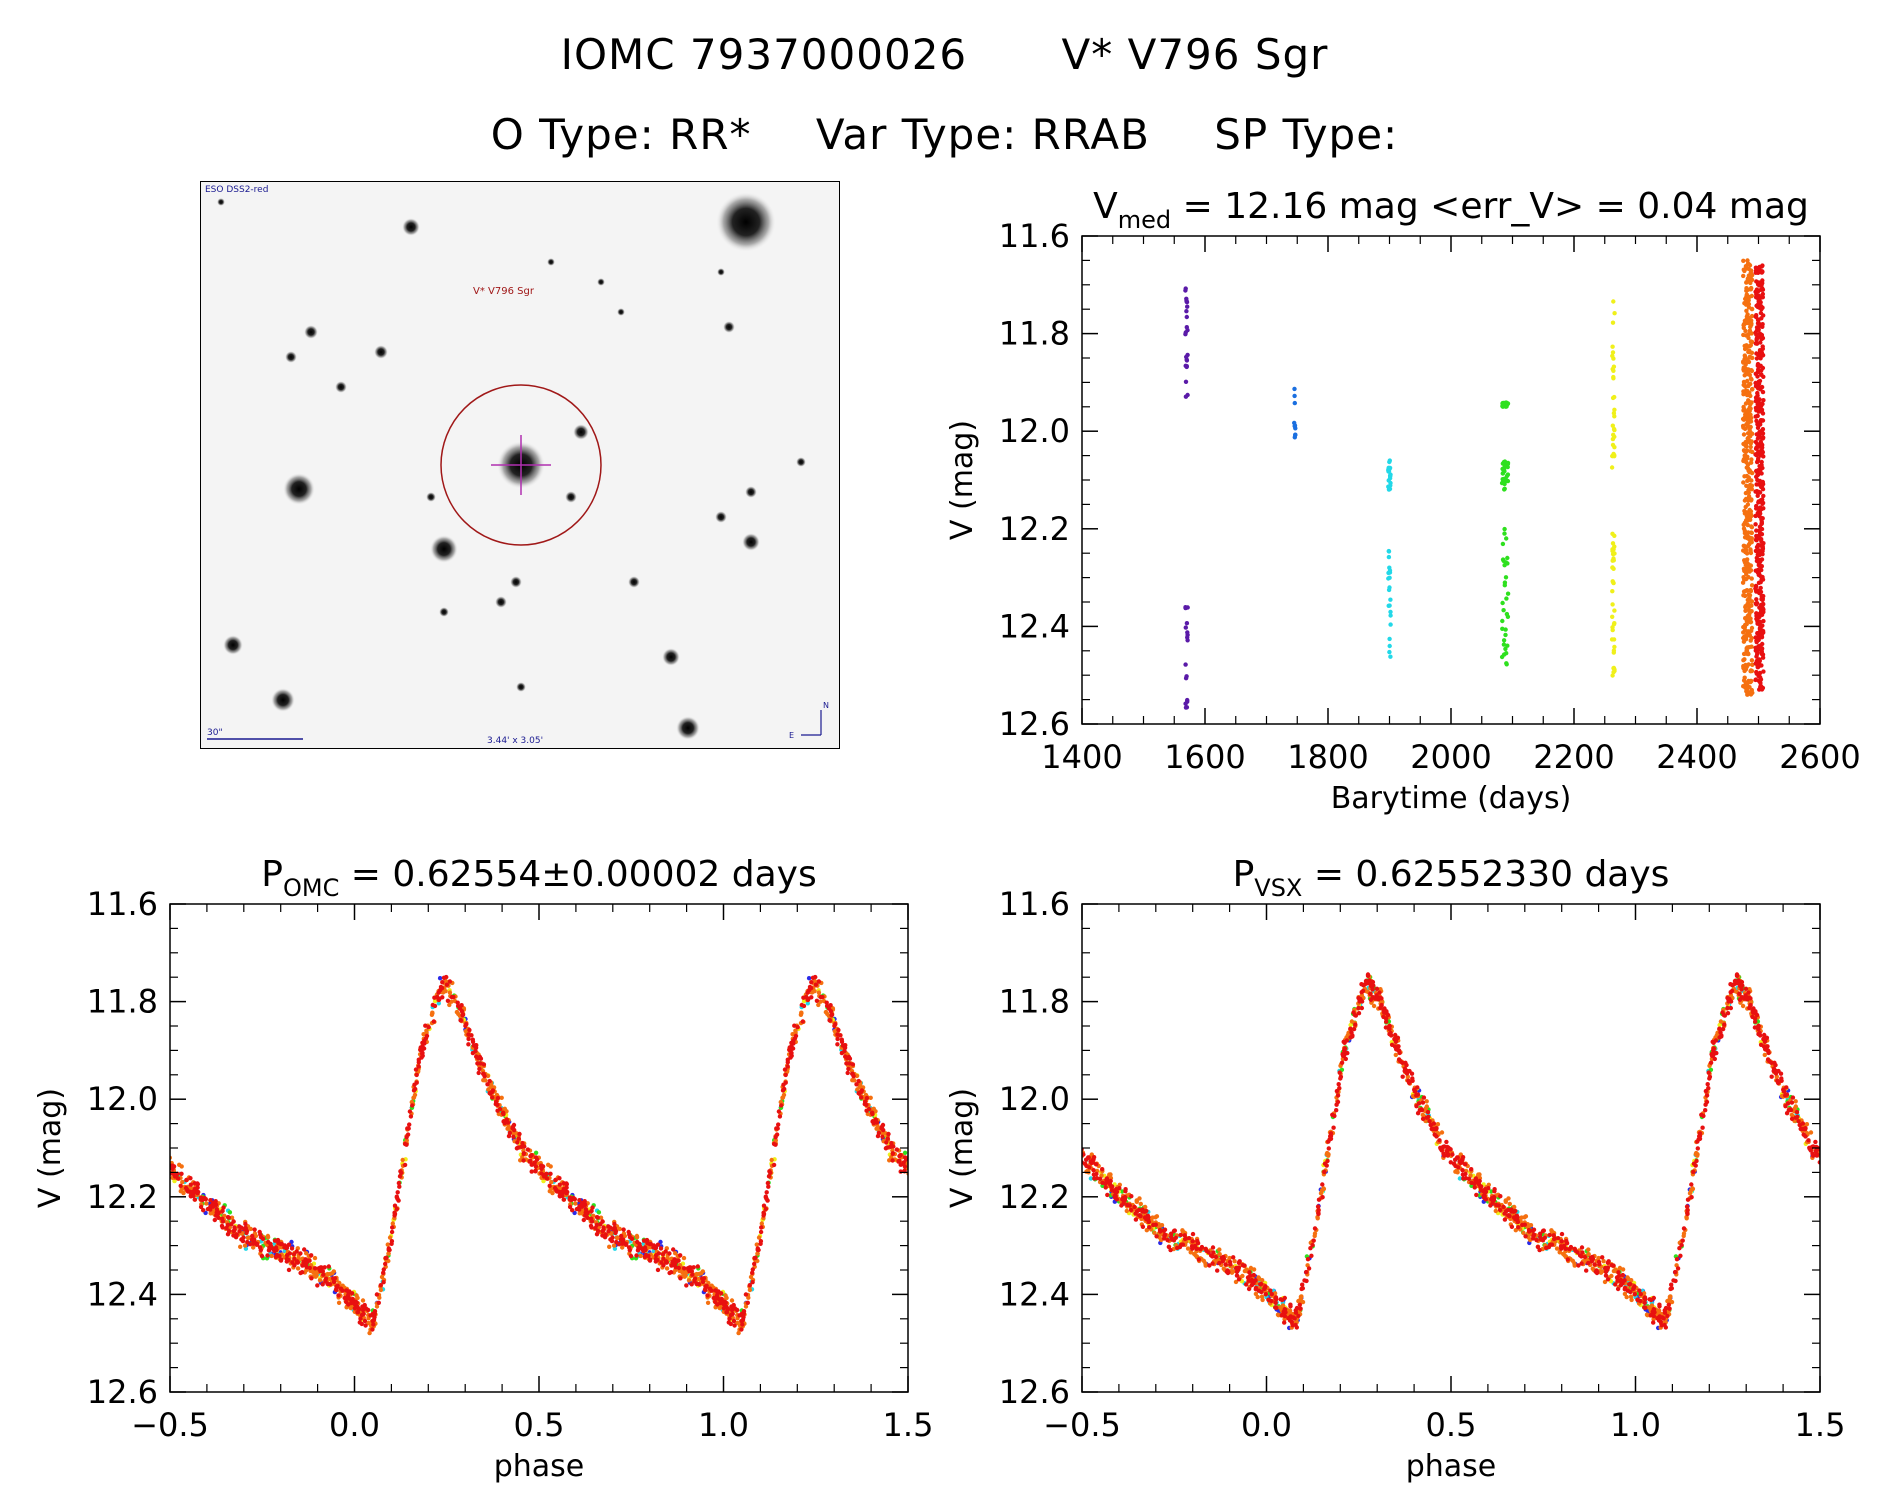 Image resolution: width=1889 pixels, height=1494 pixels. I want to click on light-curve-points, so click(1474, 484).